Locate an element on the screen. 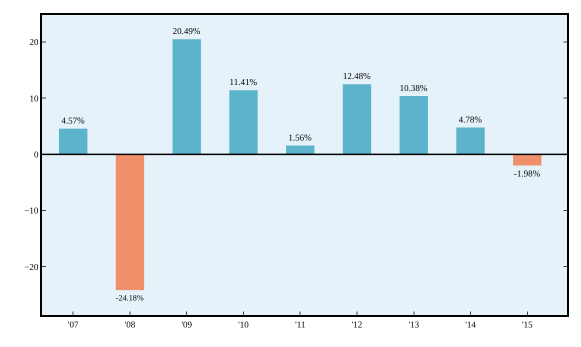 The height and width of the screenshot is (347, 581). data-label: 20.49% is located at coordinates (186, 31).